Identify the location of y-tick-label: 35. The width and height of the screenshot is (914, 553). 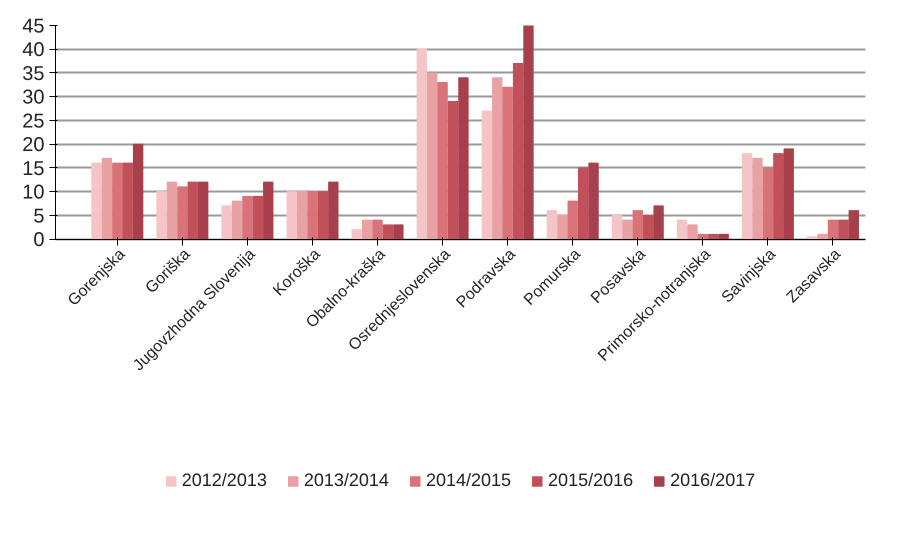
(33, 73).